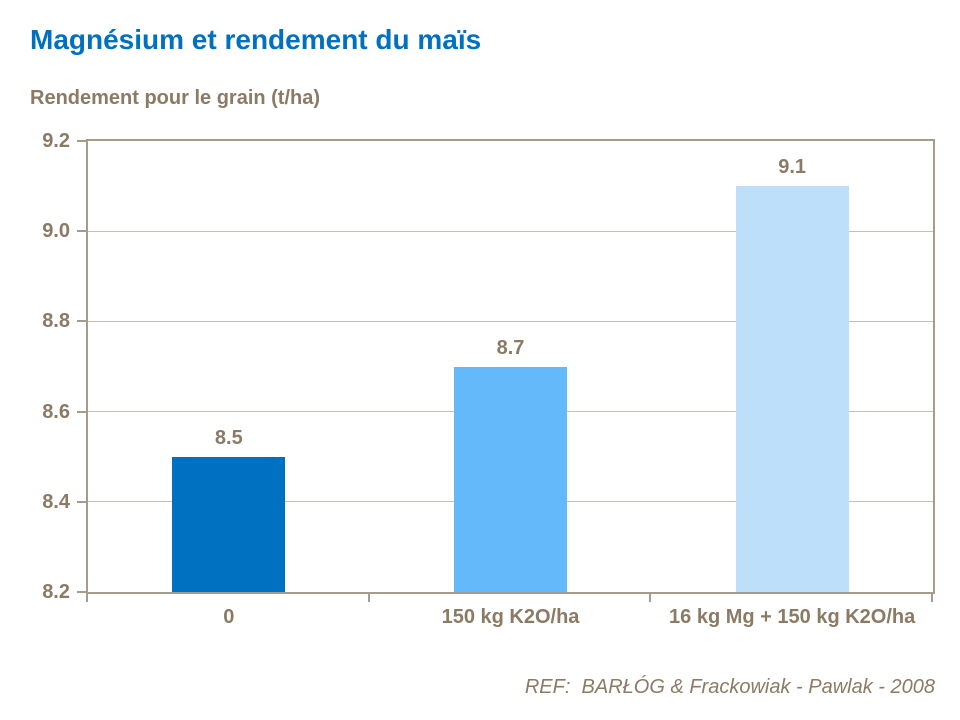 The width and height of the screenshot is (960, 720). I want to click on y-tick-label: 9.2, so click(56, 141).